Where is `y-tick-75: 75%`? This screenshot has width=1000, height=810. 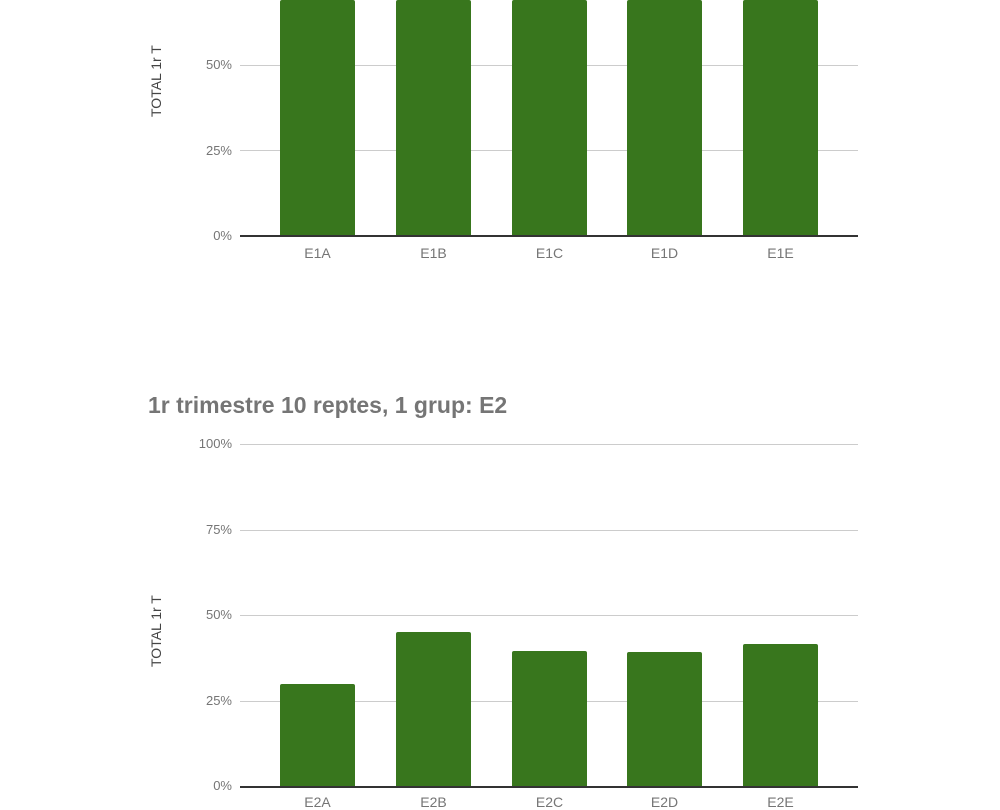 y-tick-75: 75% is located at coordinates (218, 529).